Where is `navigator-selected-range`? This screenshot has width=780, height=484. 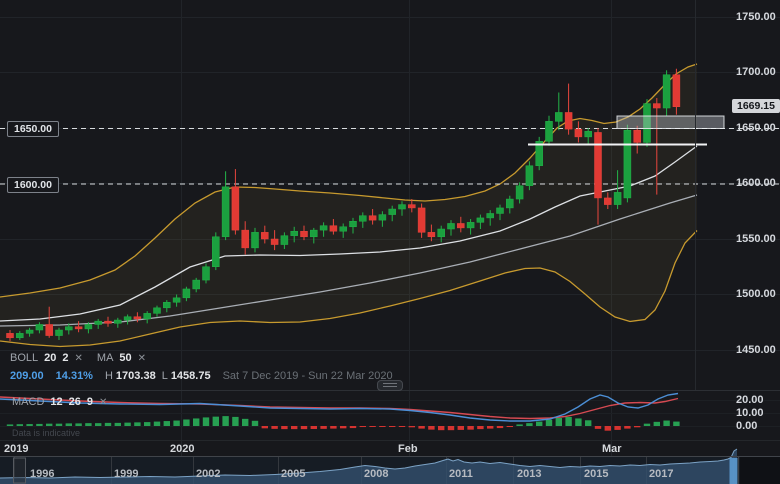 navigator-selected-range is located at coordinates (733, 471).